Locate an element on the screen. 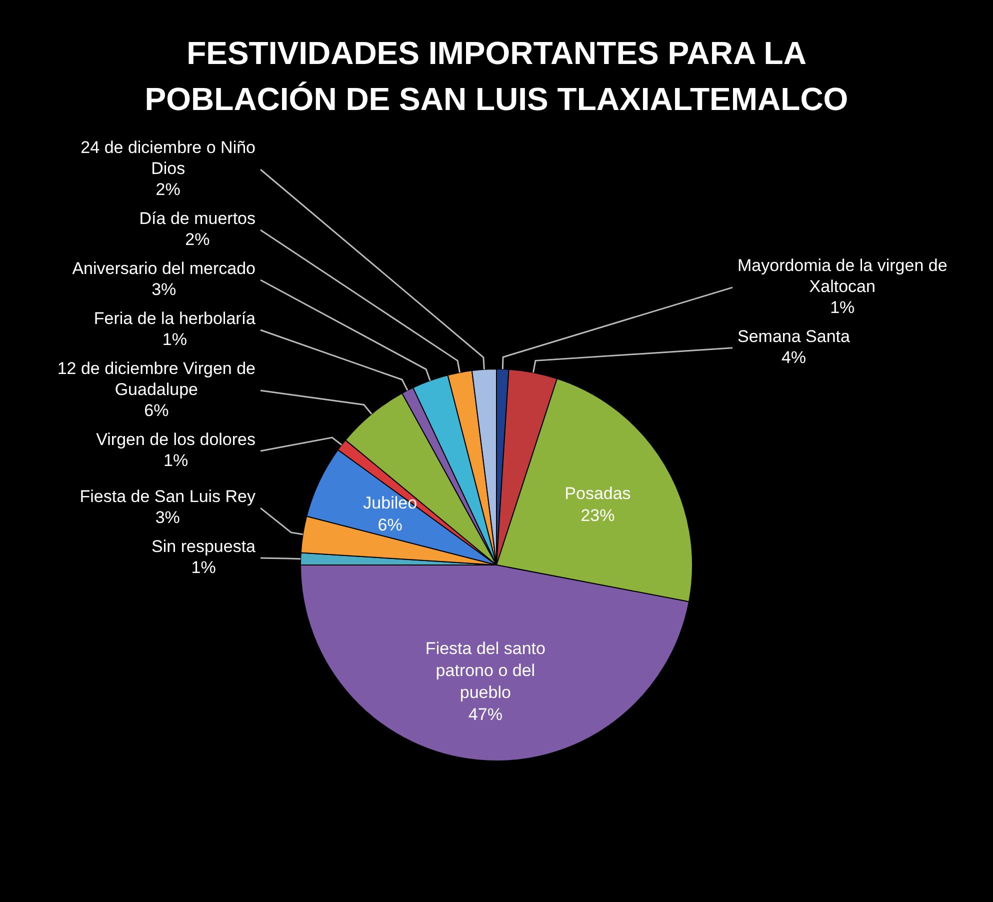 The width and height of the screenshot is (993, 902). slice-label: Sin respuesta is located at coordinates (204, 546).